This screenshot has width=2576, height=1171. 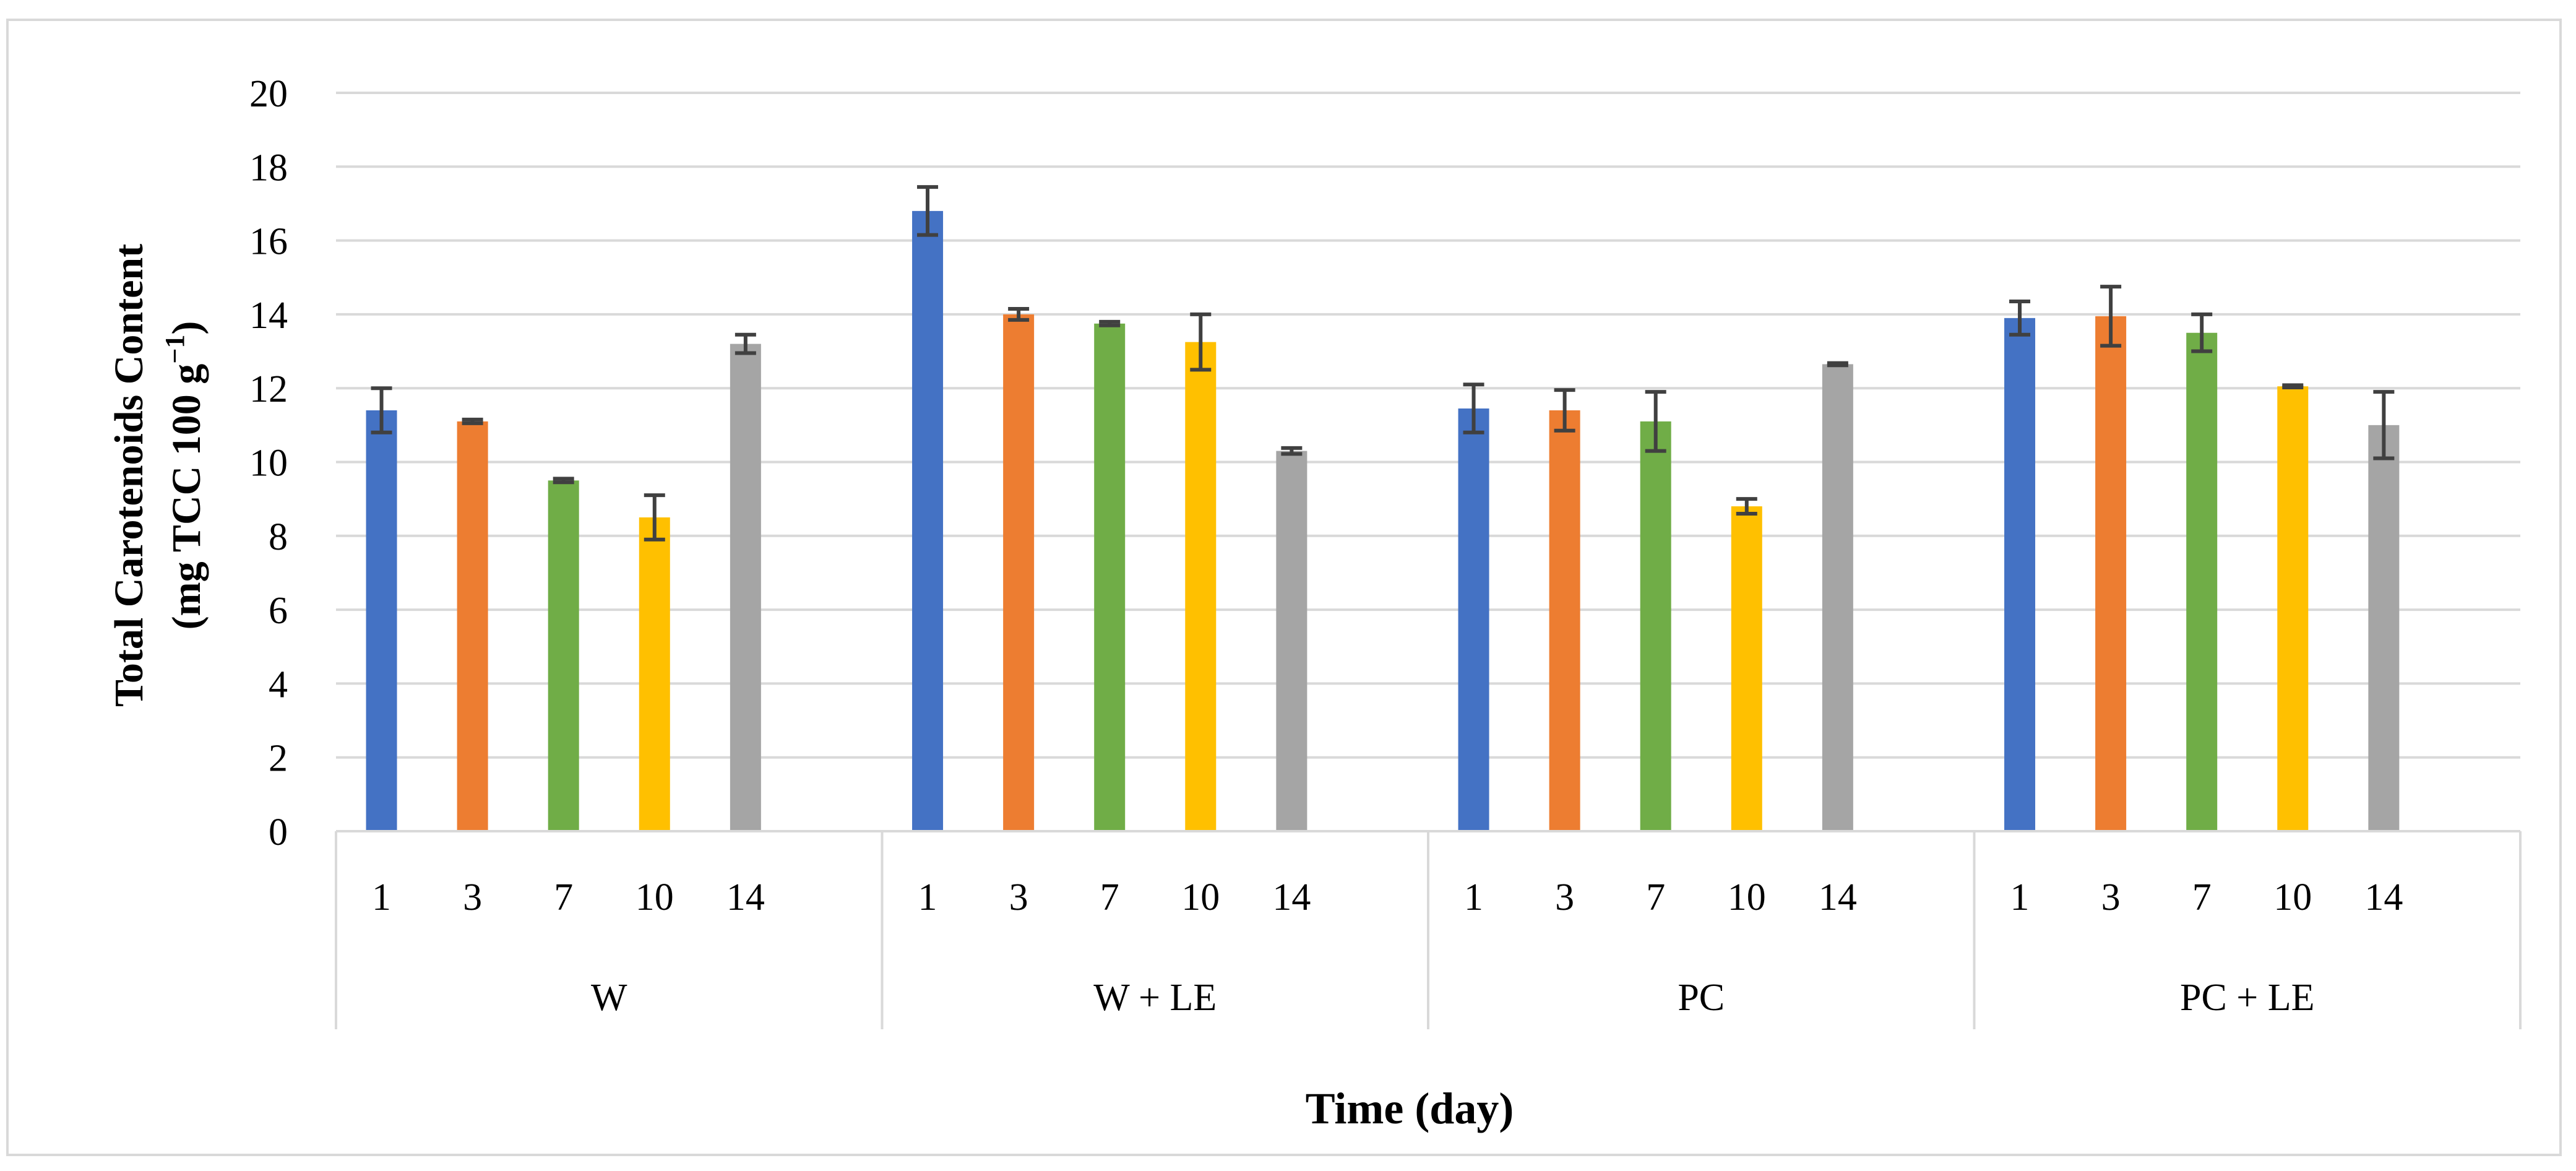 What do you see at coordinates (278, 611) in the screenshot?
I see `y-tick-label: 6` at bounding box center [278, 611].